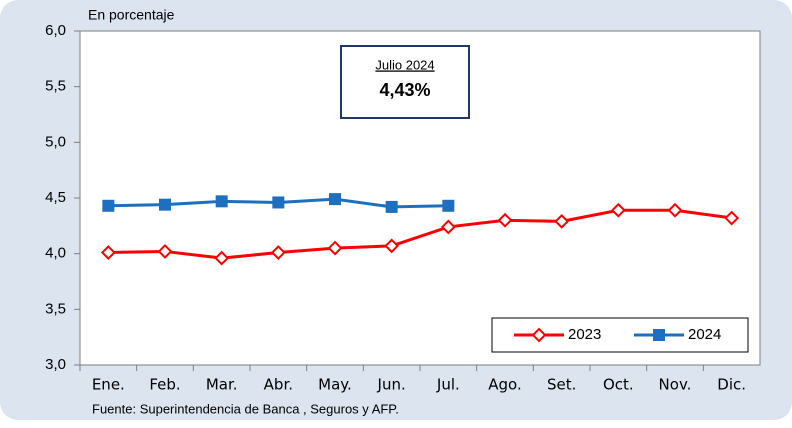  What do you see at coordinates (164, 385) in the screenshot?
I see `x-tick-label: Feb.` at bounding box center [164, 385].